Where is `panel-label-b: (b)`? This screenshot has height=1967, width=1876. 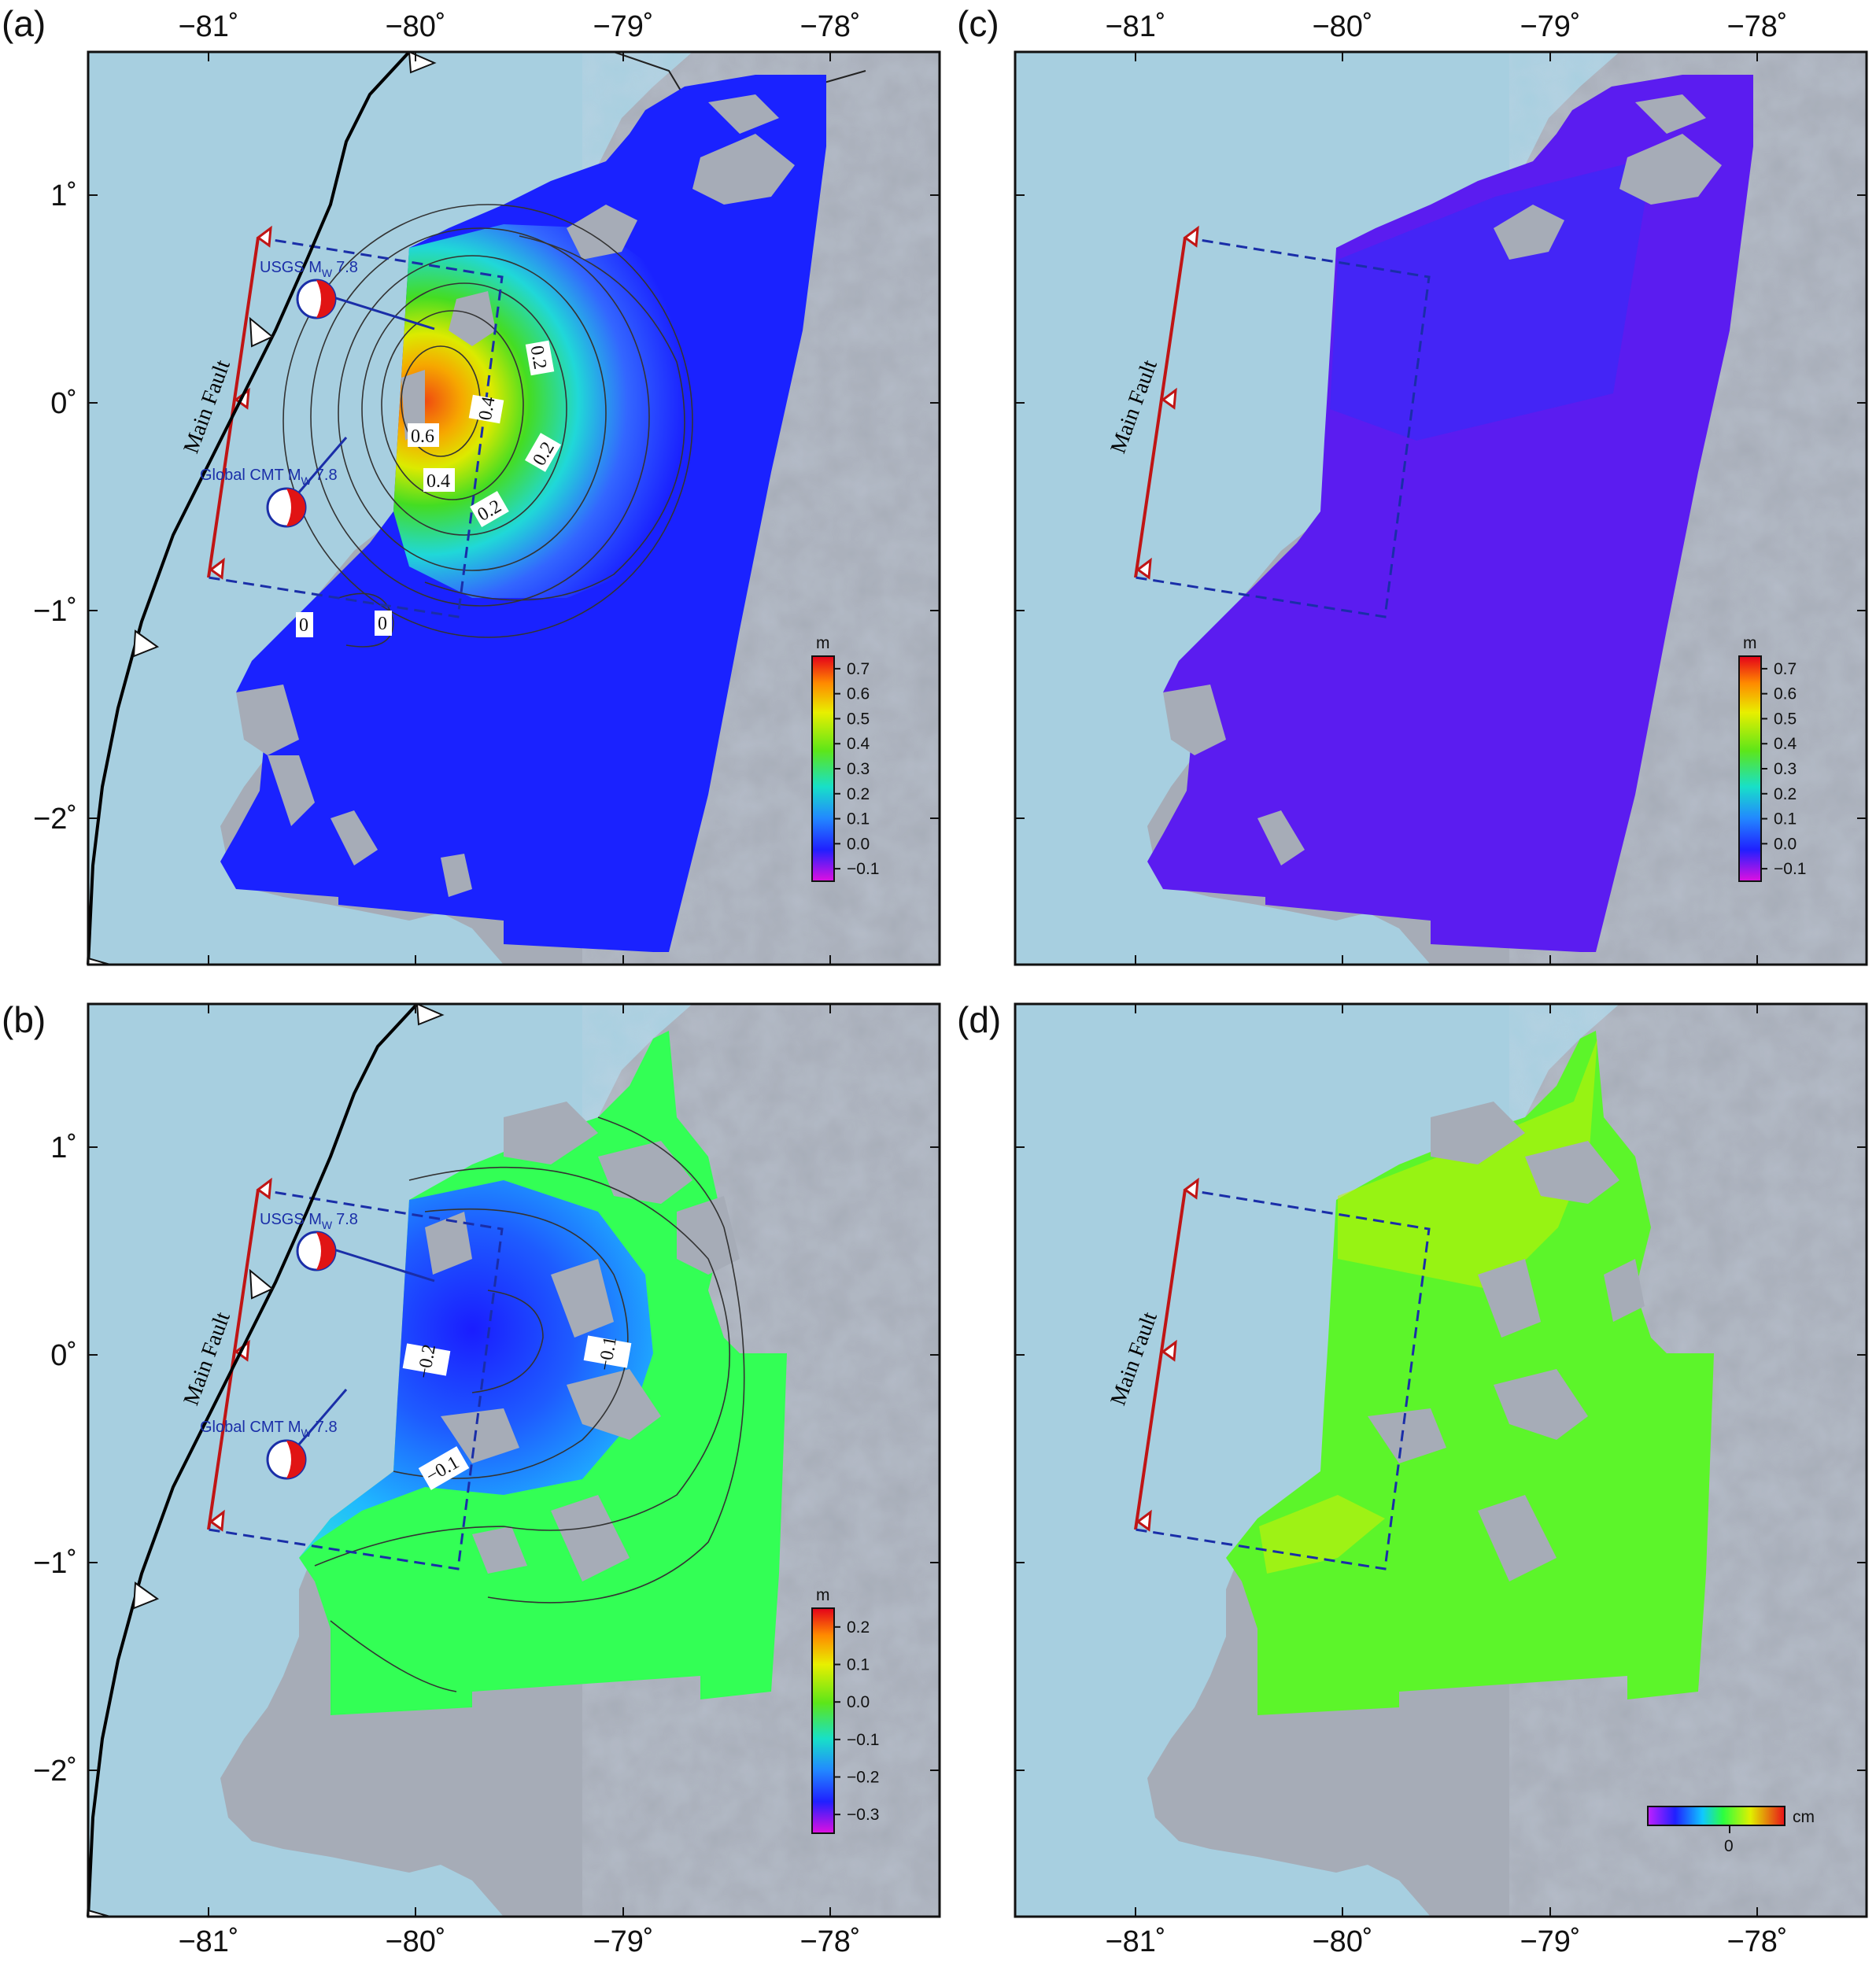
panel-label-b: (b) is located at coordinates (24, 1020).